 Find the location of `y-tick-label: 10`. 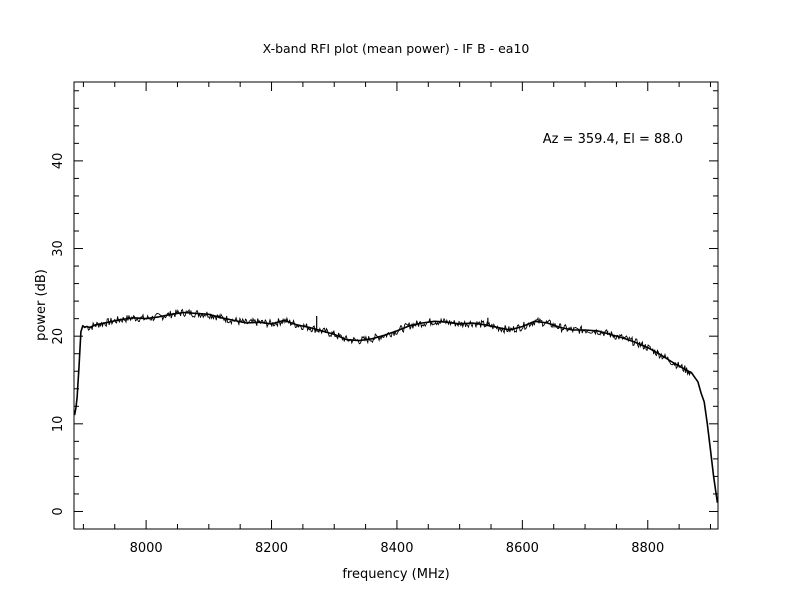

y-tick-label: 10 is located at coordinates (58, 424).